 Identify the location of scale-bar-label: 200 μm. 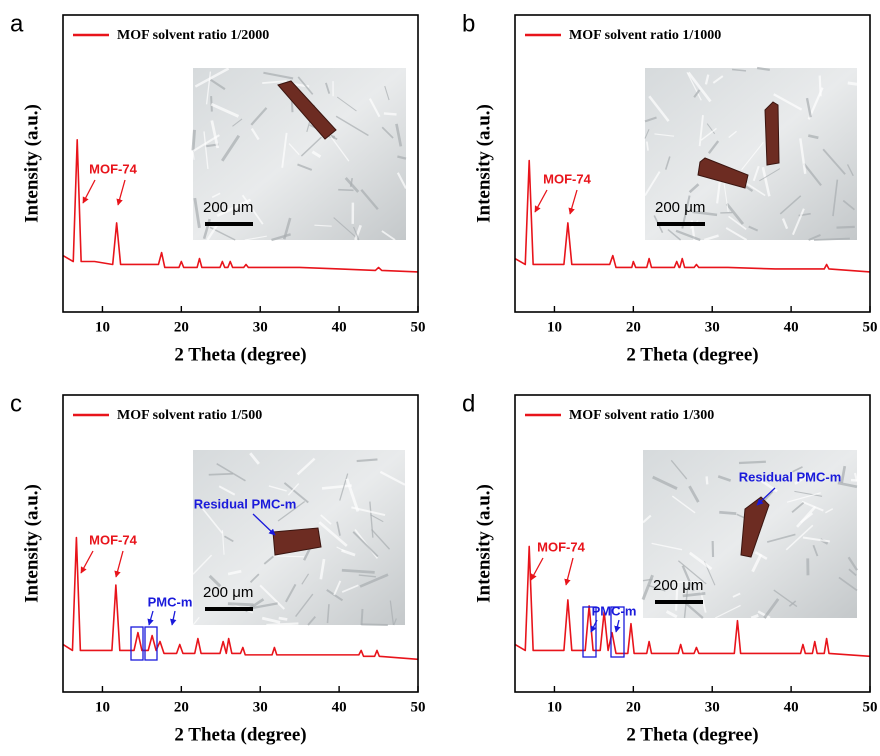
(680, 207).